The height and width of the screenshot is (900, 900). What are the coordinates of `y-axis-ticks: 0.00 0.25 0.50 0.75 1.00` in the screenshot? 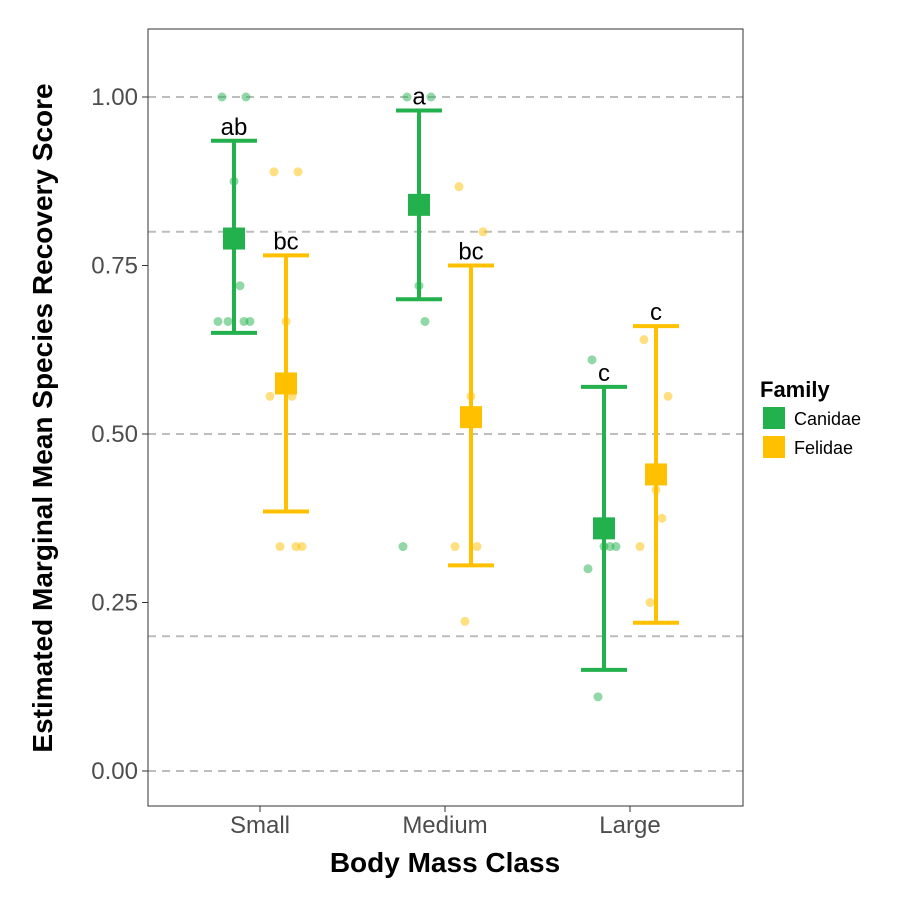 It's located at (119, 434).